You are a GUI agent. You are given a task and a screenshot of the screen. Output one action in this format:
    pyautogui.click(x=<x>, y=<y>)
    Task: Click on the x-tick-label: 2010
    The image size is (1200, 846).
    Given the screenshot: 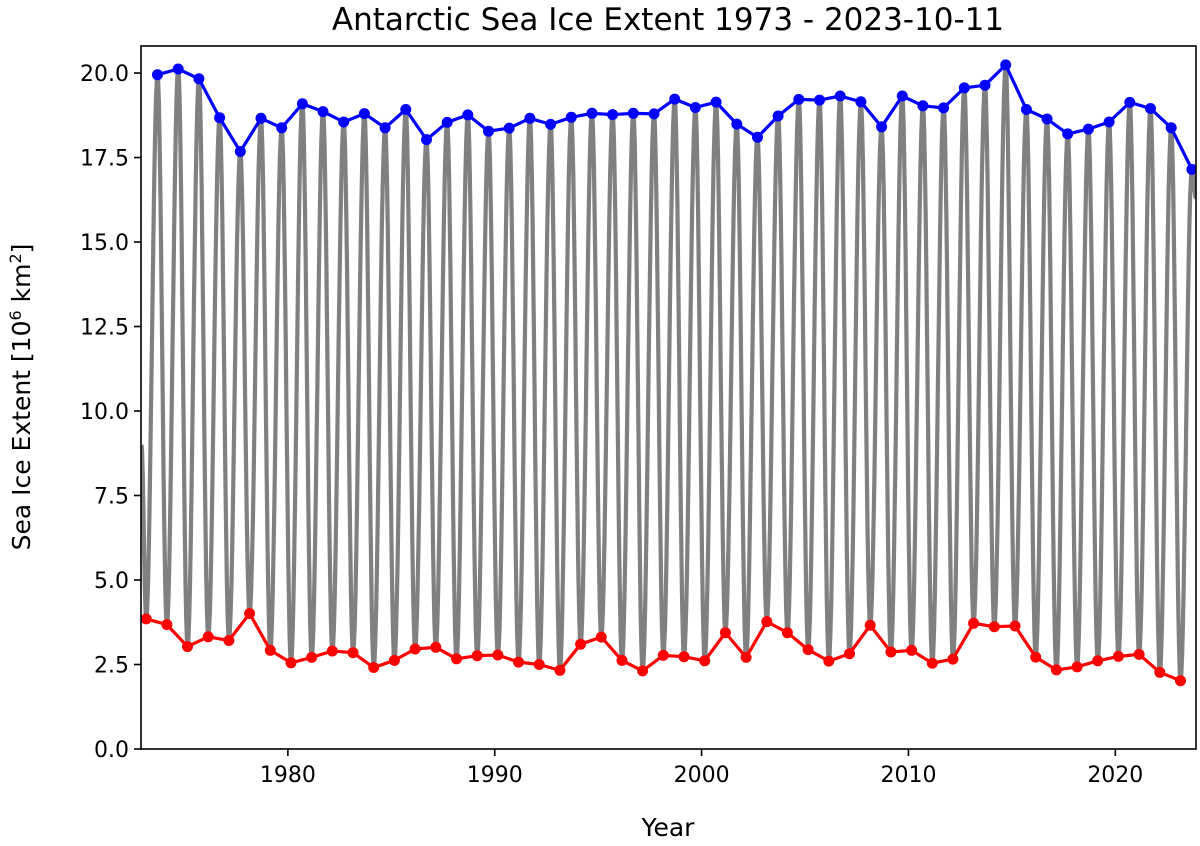 What is the action you would take?
    pyautogui.click(x=908, y=775)
    